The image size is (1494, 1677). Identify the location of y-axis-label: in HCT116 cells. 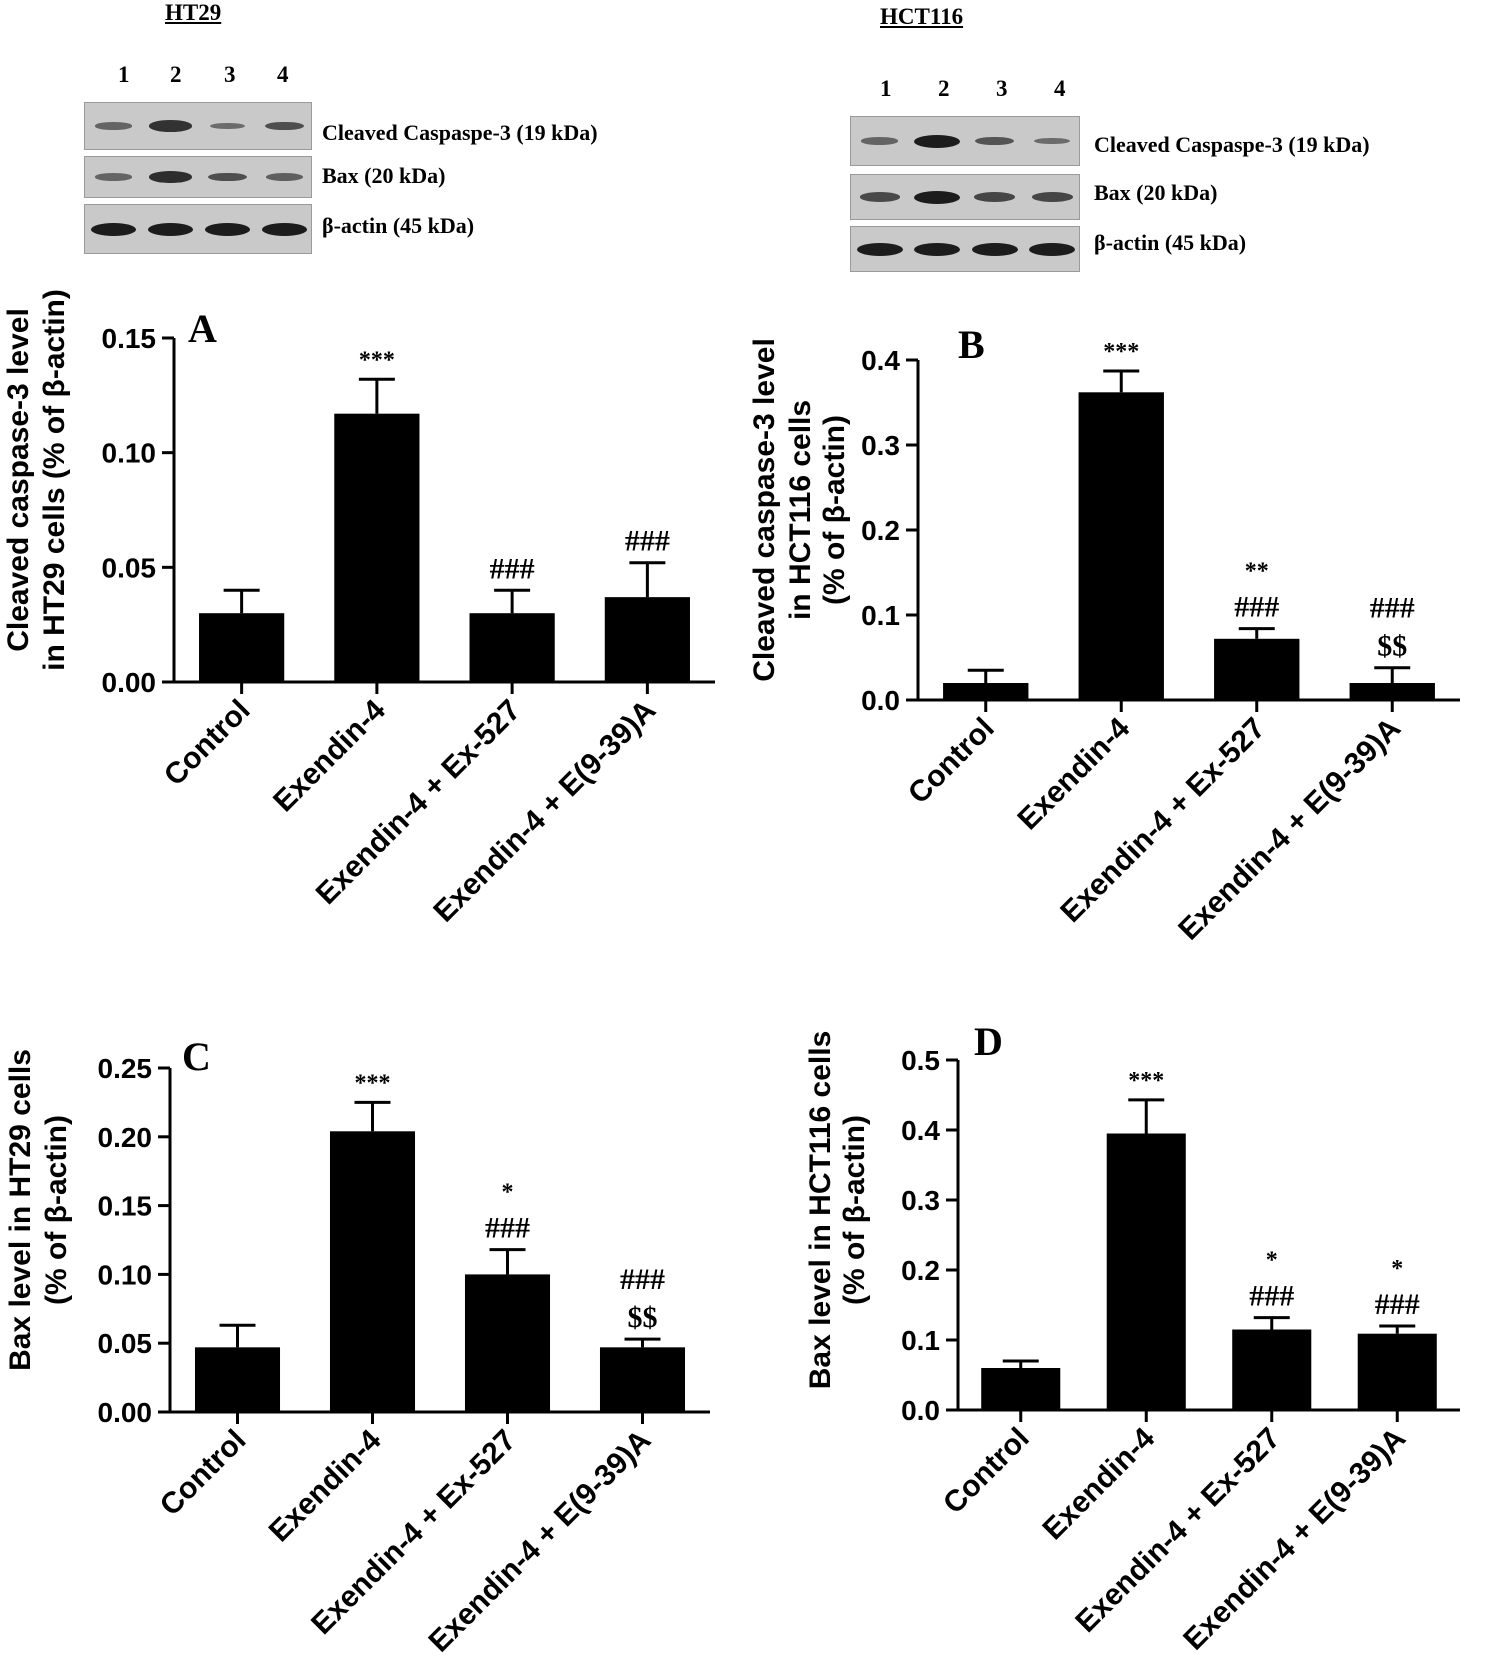
(800, 510).